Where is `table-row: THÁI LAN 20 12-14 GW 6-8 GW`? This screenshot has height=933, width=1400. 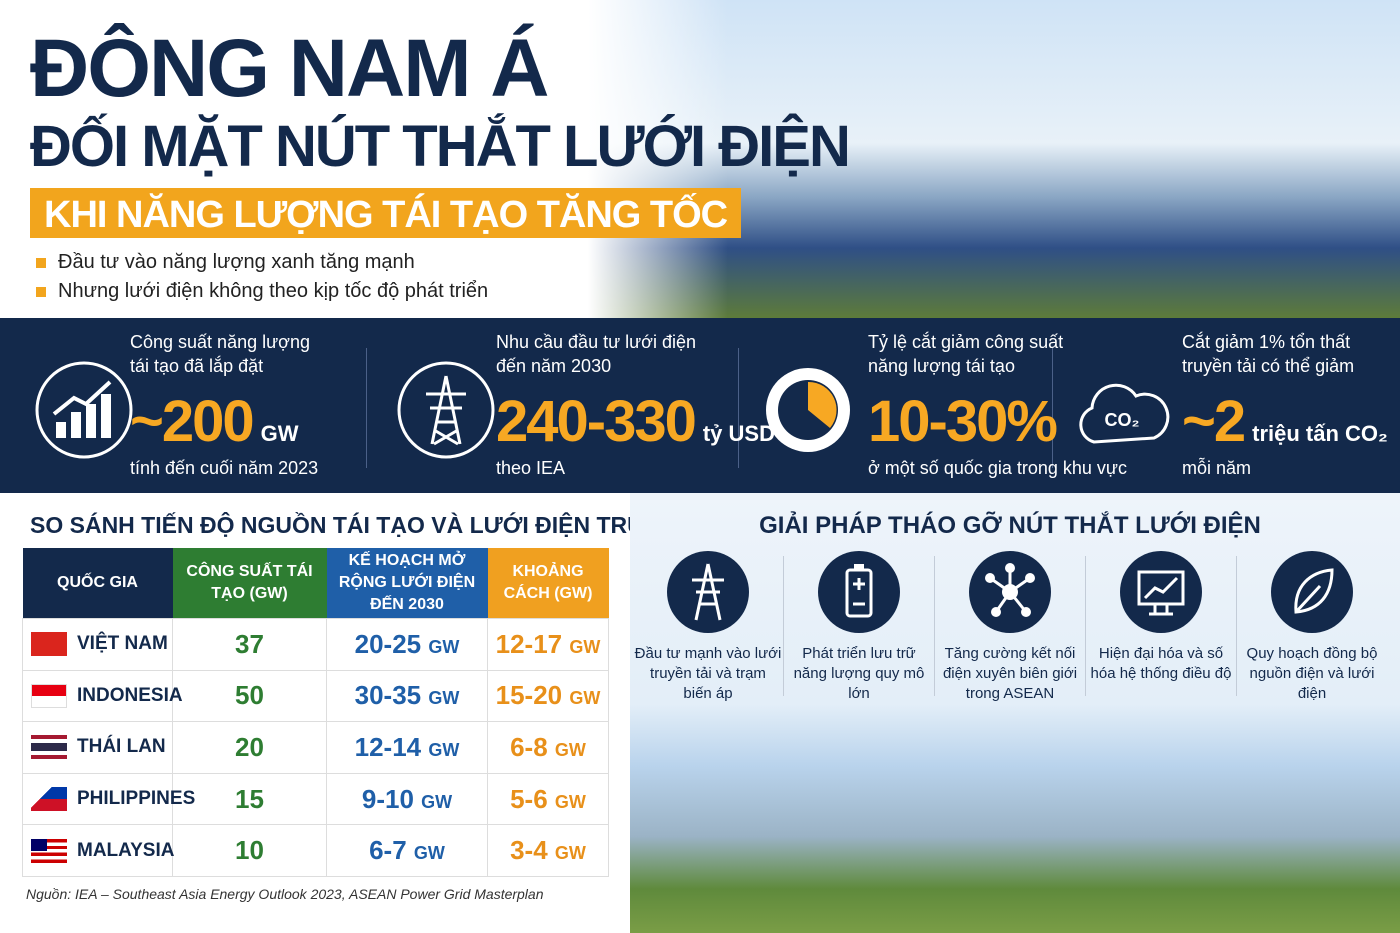 table-row: THÁI LAN 20 12-14 GW 6-8 GW is located at coordinates (315, 747).